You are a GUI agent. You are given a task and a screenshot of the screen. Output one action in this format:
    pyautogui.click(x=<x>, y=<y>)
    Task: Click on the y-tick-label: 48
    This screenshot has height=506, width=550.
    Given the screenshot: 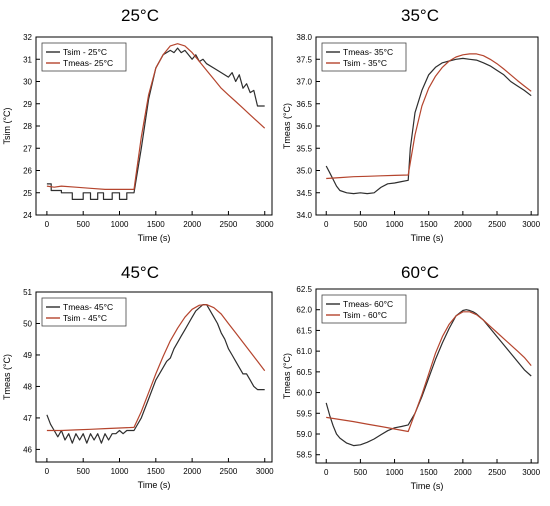 What is the action you would take?
    pyautogui.click(x=27, y=386)
    